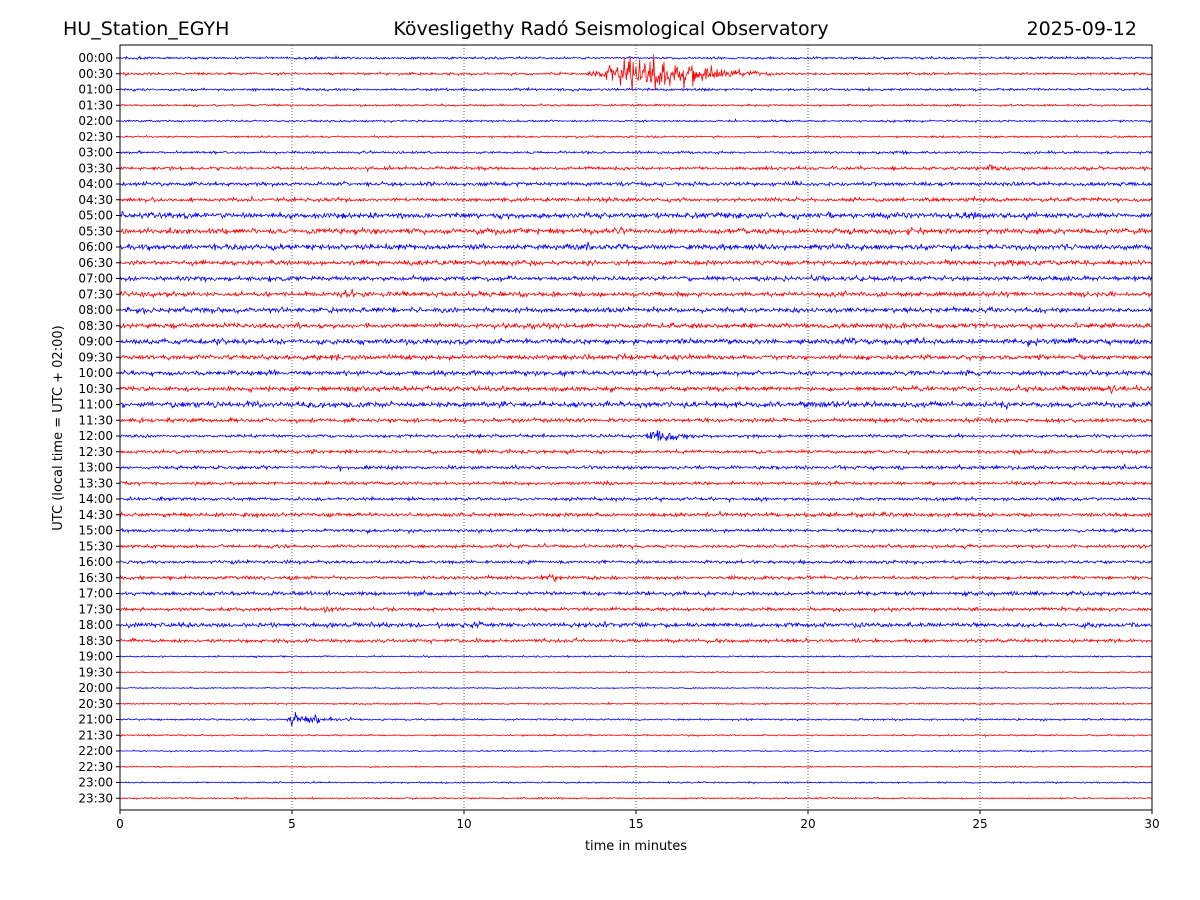 The width and height of the screenshot is (1200, 900). Describe the element at coordinates (95, 578) in the screenshot. I see `y-tick-label: 16:30` at that location.